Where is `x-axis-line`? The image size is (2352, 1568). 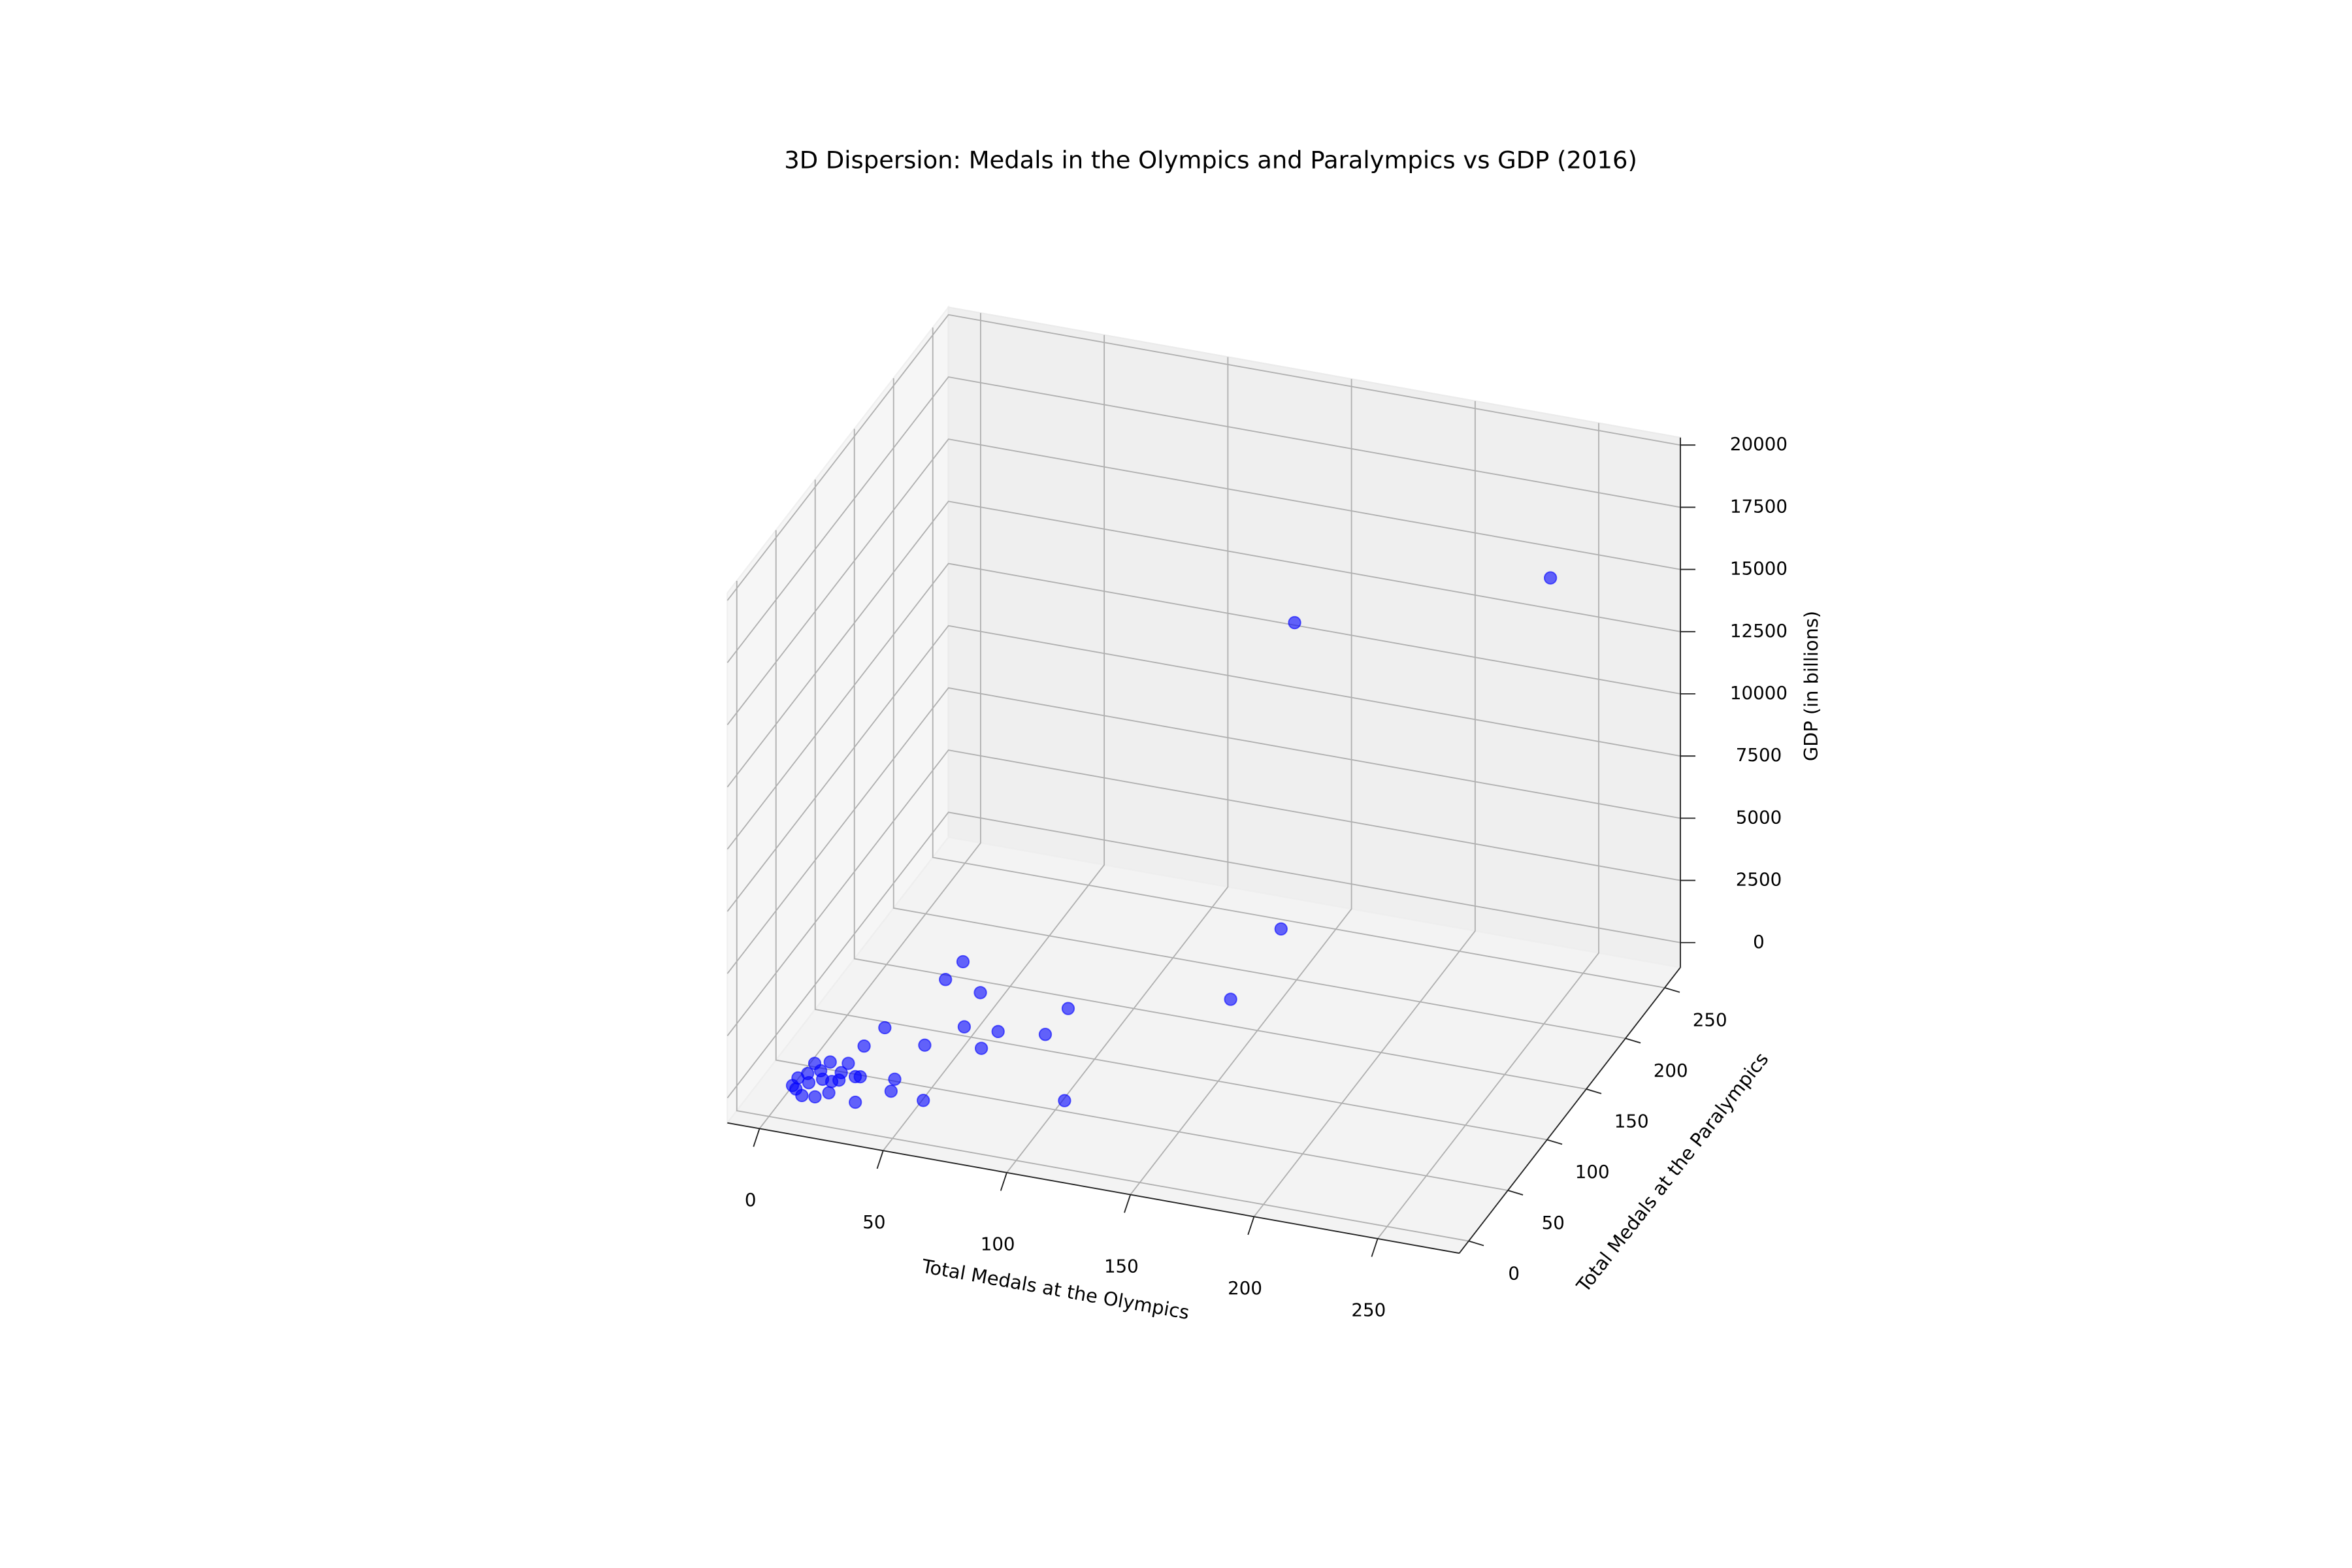
x-axis-line is located at coordinates (1093, 1188).